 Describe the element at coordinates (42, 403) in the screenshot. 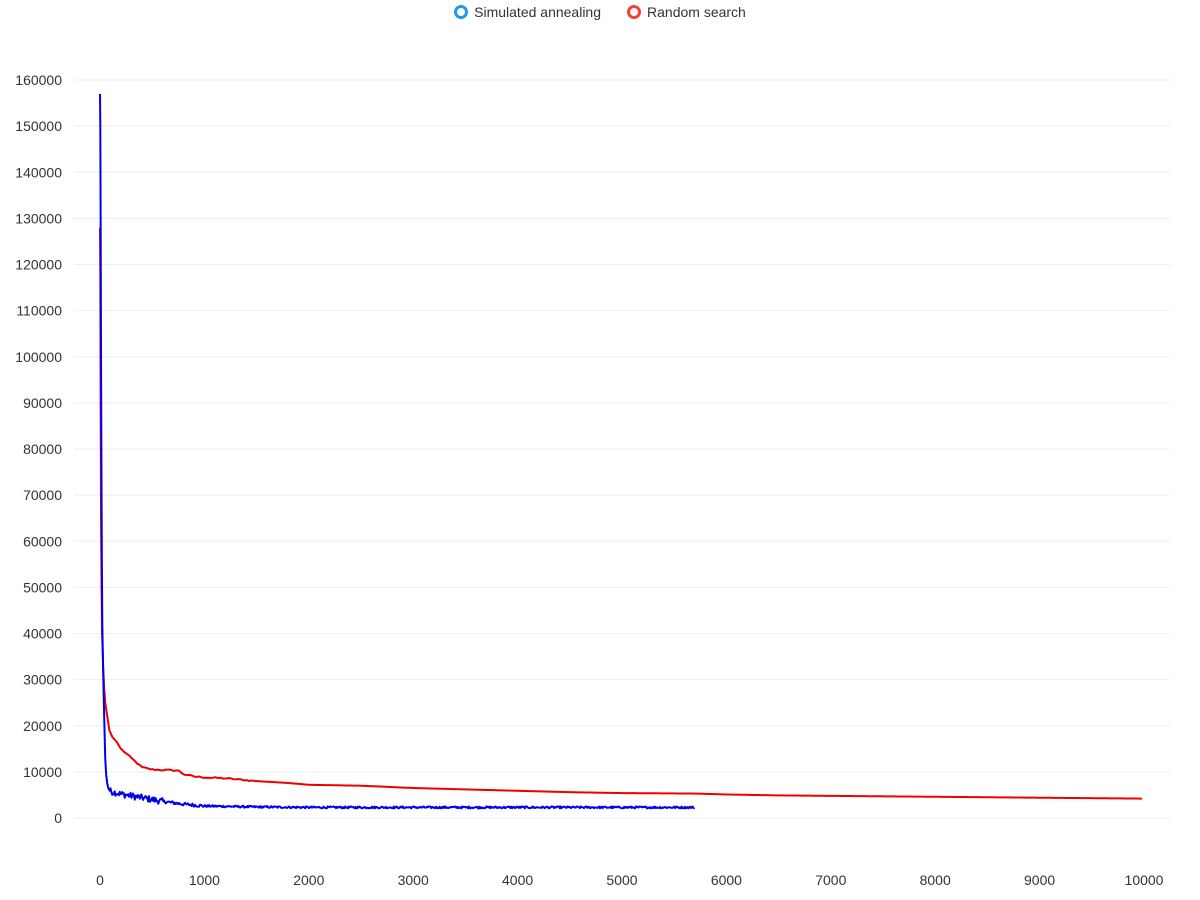

I see `y-tick-label: 90000` at that location.